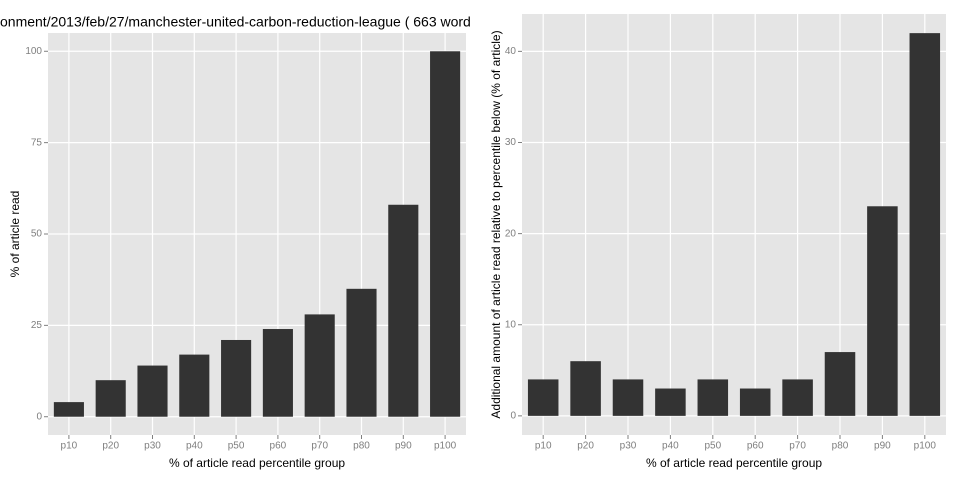 The image size is (960, 480). I want to click on y-tick-label: 30, so click(511, 142).